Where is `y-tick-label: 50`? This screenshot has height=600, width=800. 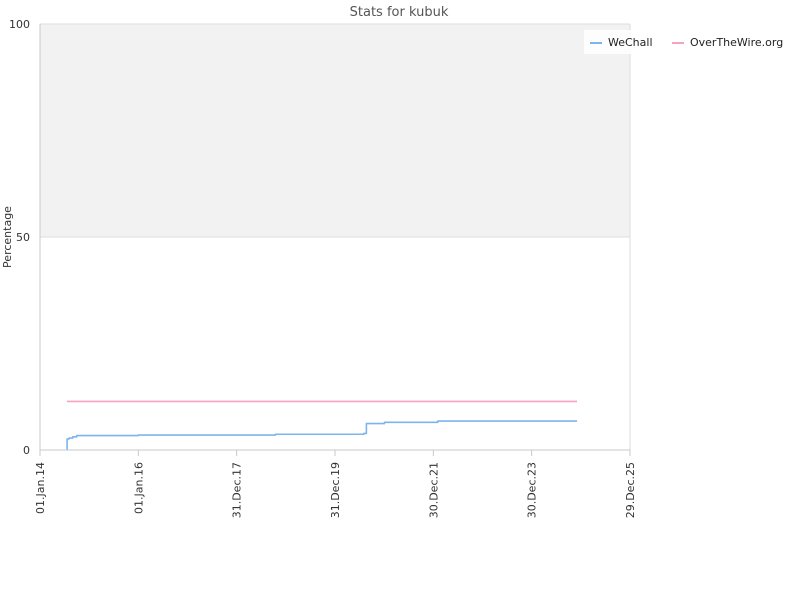 y-tick-label: 50 is located at coordinates (23, 237).